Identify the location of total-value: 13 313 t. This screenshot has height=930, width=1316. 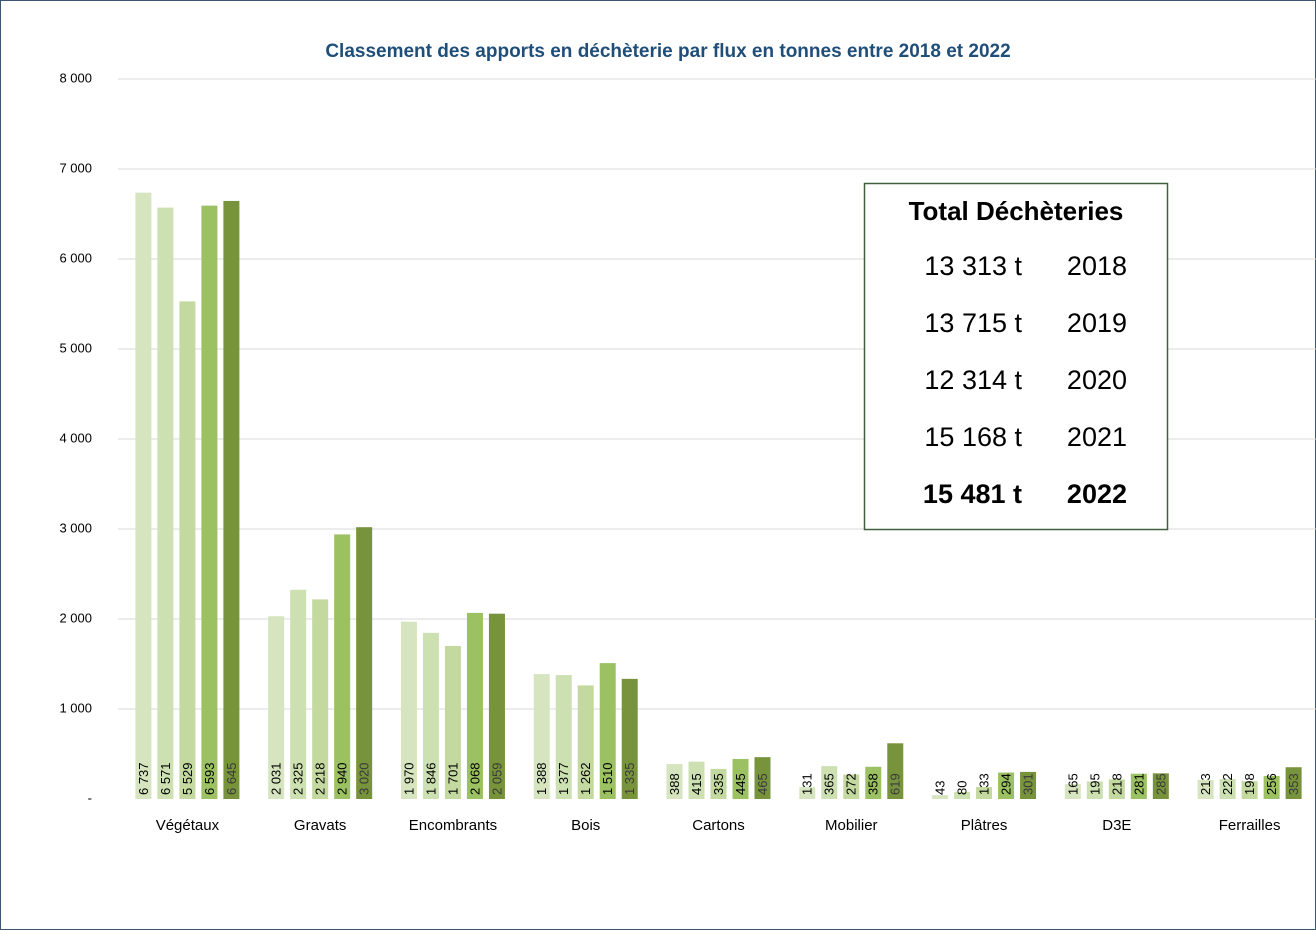
(973, 266).